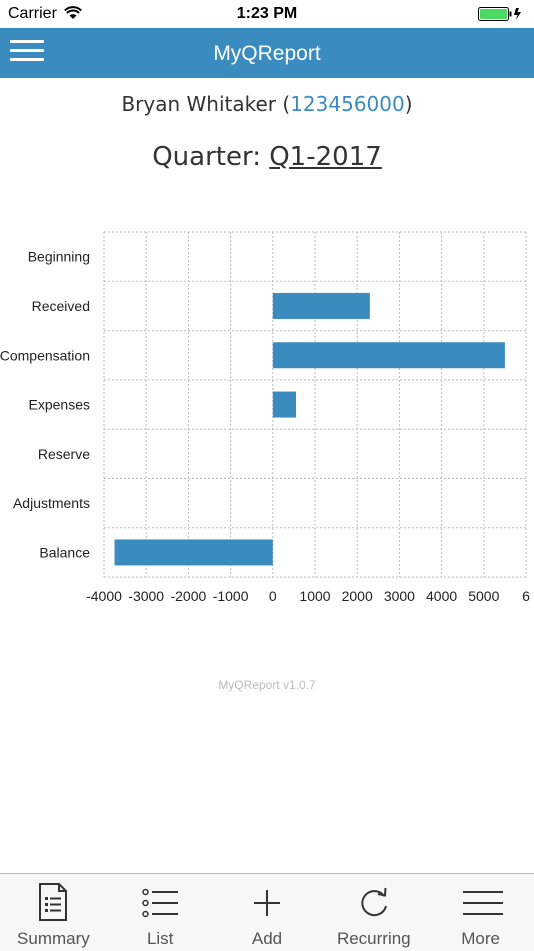  I want to click on x-tick-label: 2000, so click(357, 596).